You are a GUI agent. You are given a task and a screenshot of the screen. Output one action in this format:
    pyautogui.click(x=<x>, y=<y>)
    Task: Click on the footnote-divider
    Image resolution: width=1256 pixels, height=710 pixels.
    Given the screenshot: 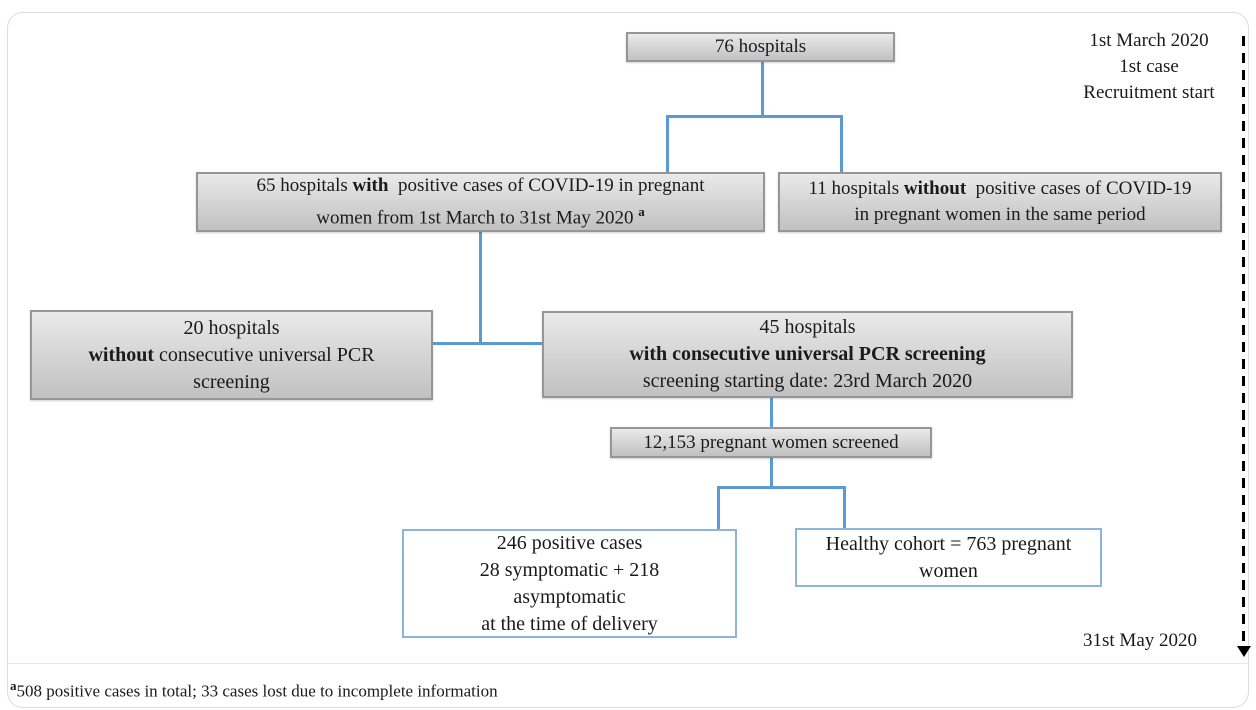 What is the action you would take?
    pyautogui.click(x=628, y=663)
    